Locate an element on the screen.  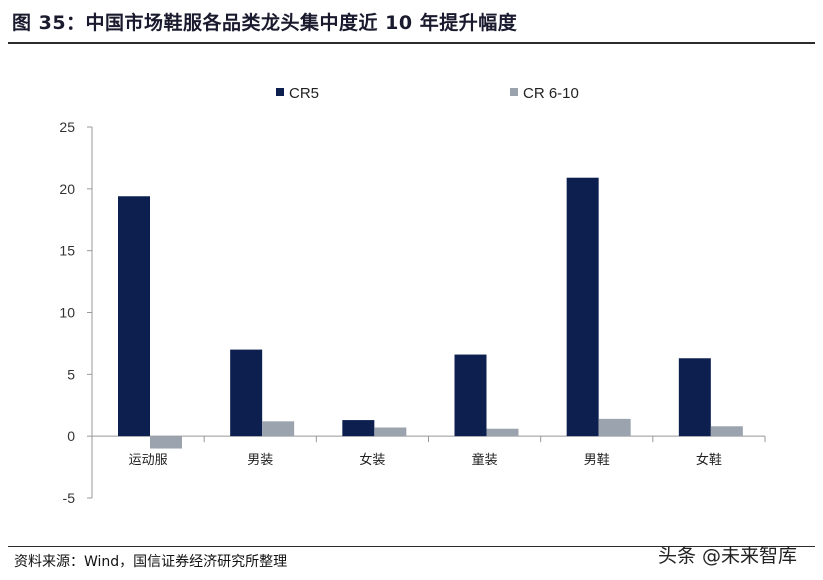
title-divider is located at coordinates (411, 43).